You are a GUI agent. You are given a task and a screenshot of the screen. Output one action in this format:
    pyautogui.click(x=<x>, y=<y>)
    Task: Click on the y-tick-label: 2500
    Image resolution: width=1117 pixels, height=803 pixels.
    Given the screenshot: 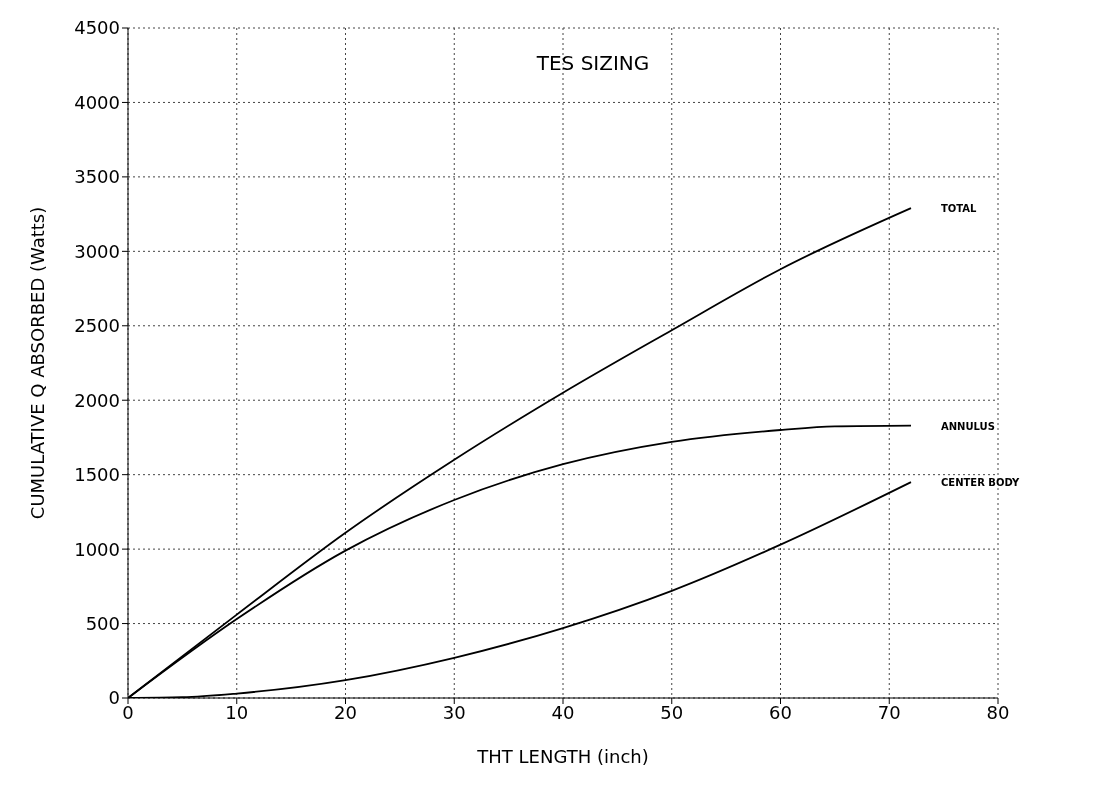 What is the action you would take?
    pyautogui.click(x=97, y=326)
    